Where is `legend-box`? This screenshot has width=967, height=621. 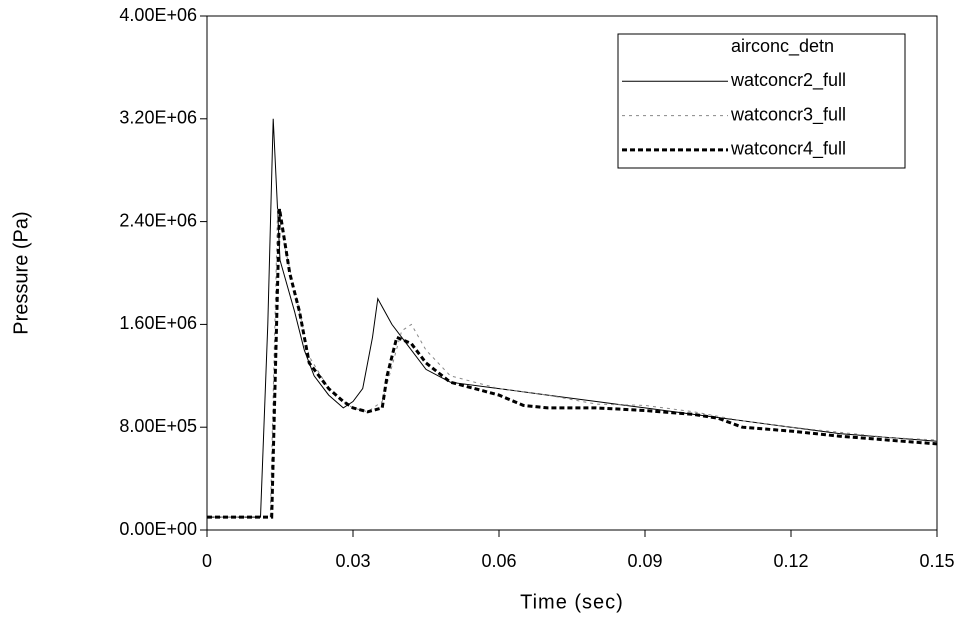
legend-box is located at coordinates (761, 101).